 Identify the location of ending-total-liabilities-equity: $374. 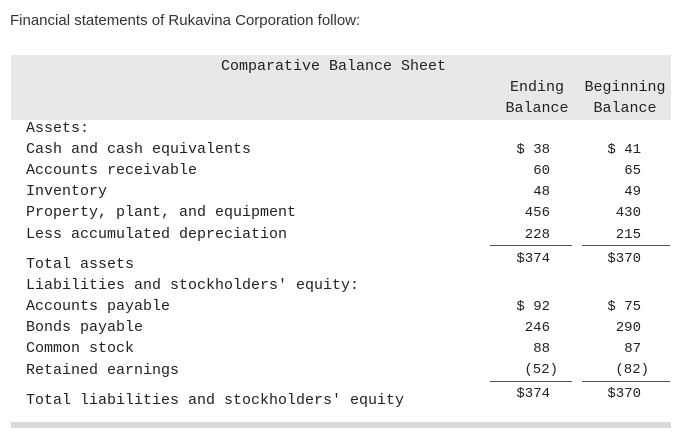
(533, 394).